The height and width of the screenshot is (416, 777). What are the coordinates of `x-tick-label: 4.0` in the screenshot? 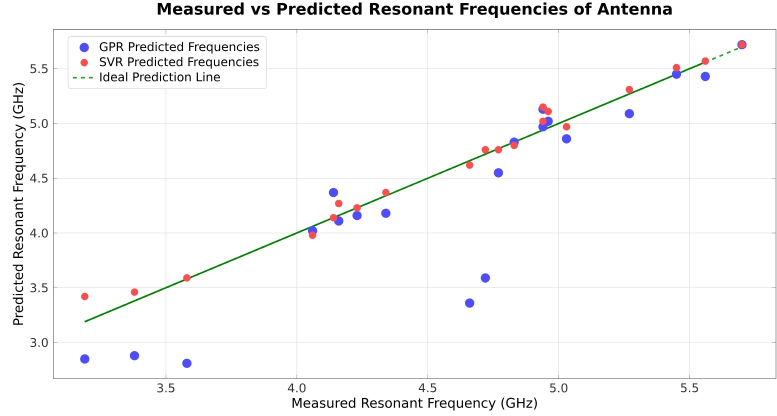 It's located at (297, 387).